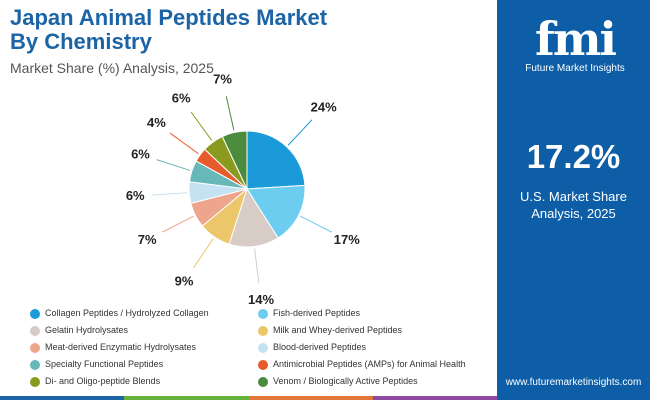  I want to click on legend-label: Specialty Functional Peptides, so click(104, 364).